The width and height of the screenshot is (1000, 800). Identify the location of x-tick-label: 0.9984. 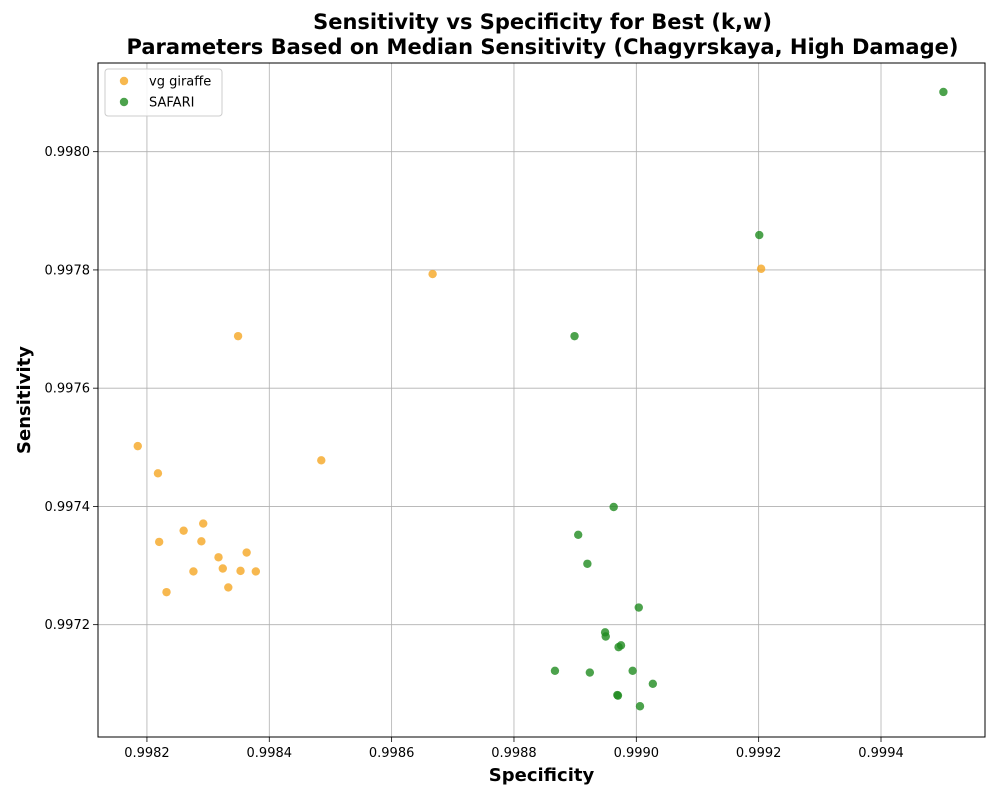
(270, 753).